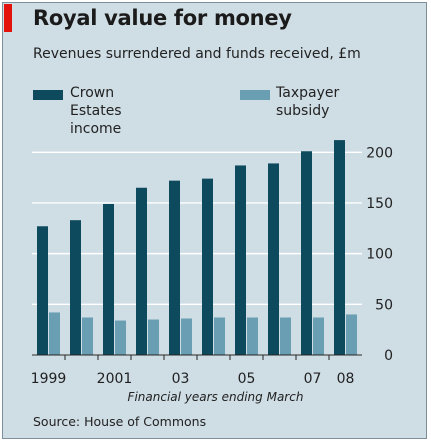 The width and height of the screenshot is (431, 443). I want to click on legend-label-taxpayer-subsidy: Taxpayer subsidy, so click(307, 102).